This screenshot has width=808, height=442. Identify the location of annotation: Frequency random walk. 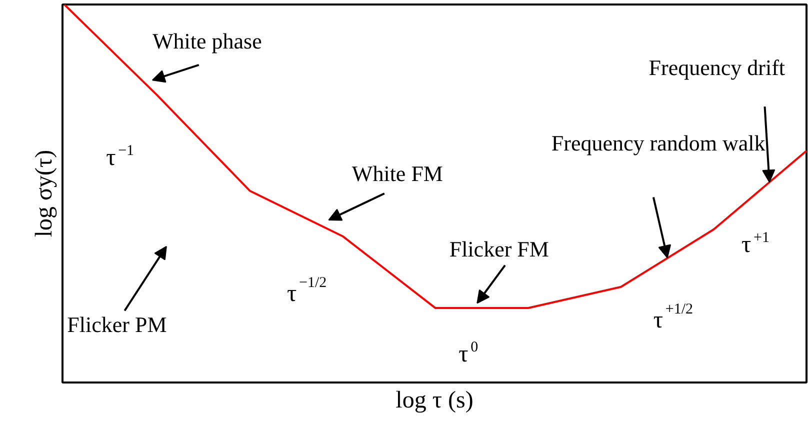
(658, 143).